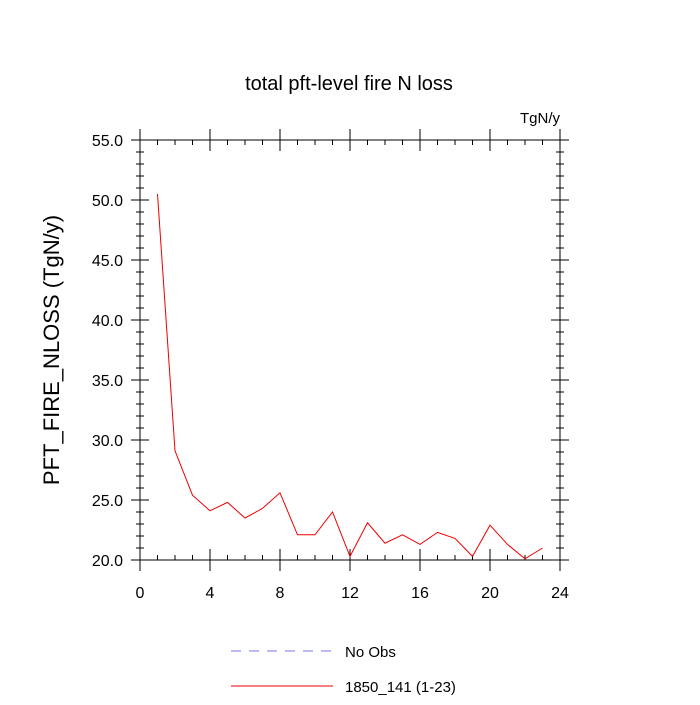 This screenshot has width=700, height=705. What do you see at coordinates (343, 670) in the screenshot?
I see `legend: No Obs 1850_141 (1-23)` at bounding box center [343, 670].